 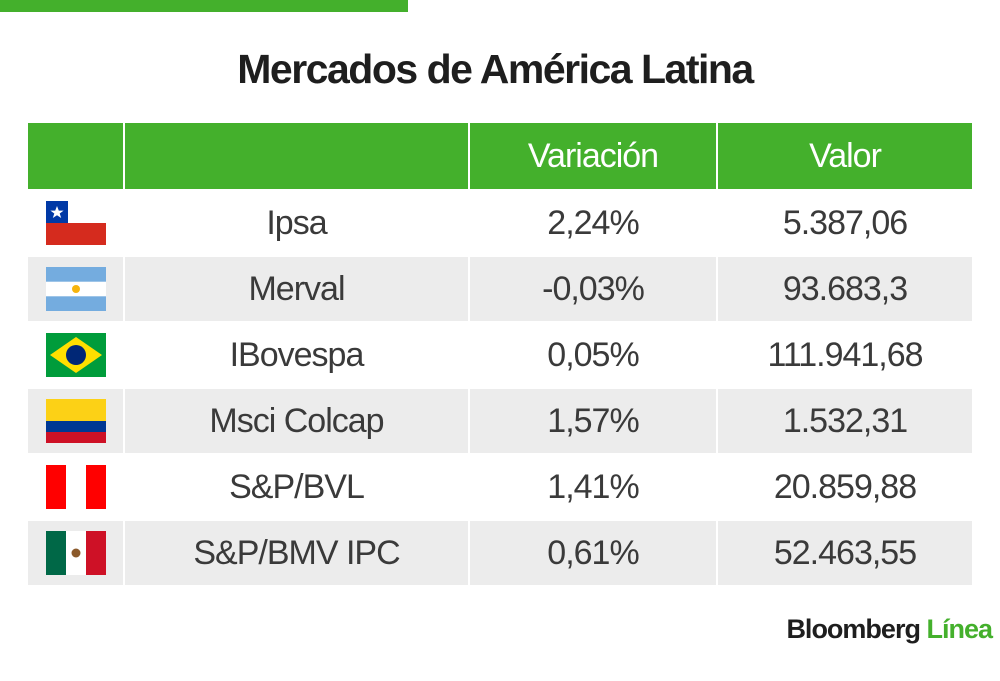 What do you see at coordinates (75, 156) in the screenshot?
I see `header-flag` at bounding box center [75, 156].